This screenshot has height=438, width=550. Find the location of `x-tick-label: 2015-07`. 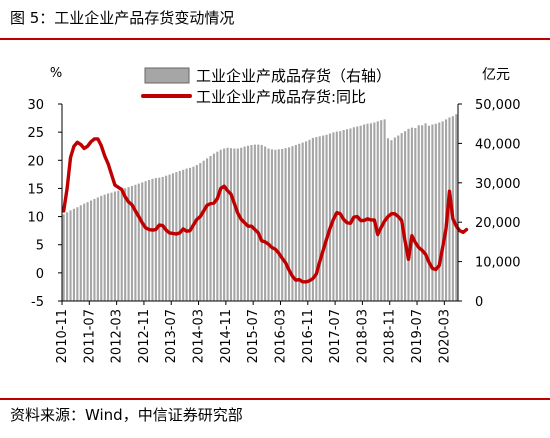

x-tick-label: 2015-07 is located at coordinates (253, 336).